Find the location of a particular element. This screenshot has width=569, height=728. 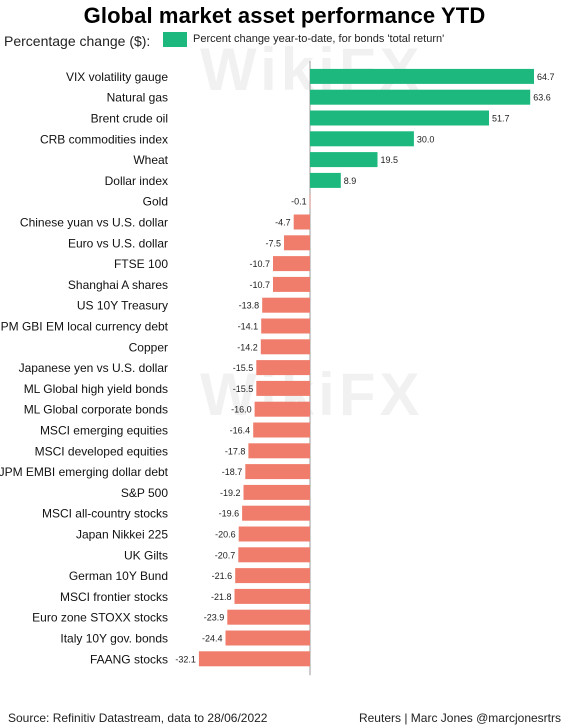

credit-note: Reuters | Marc Jones @marcjonesrtrs is located at coordinates (459, 718).